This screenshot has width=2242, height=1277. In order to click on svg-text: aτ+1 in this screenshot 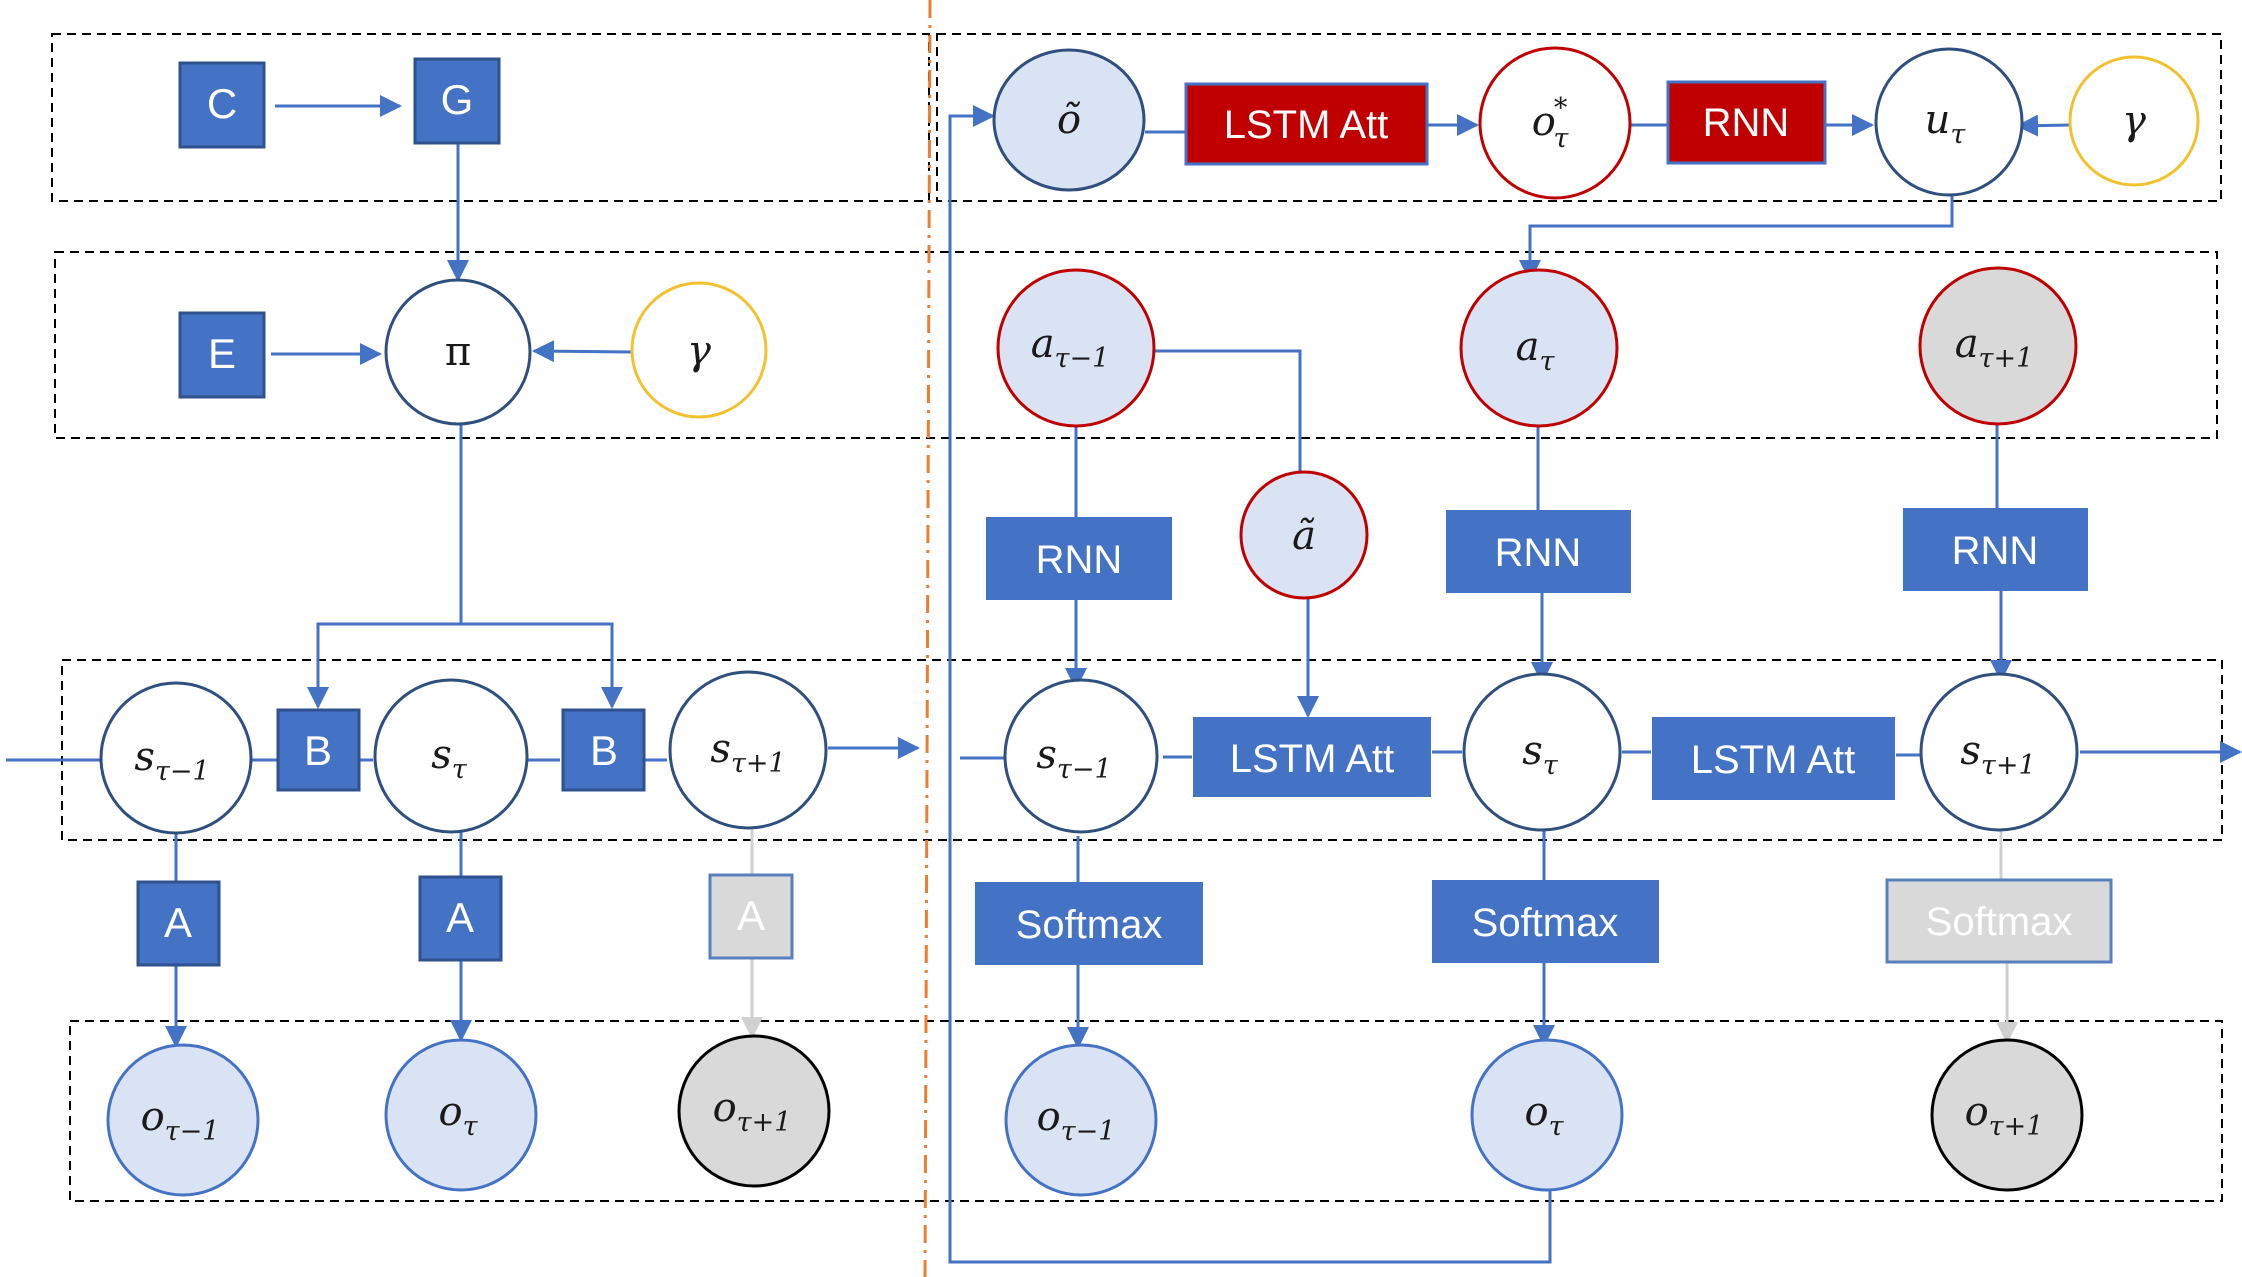, I will do `click(1994, 347)`.